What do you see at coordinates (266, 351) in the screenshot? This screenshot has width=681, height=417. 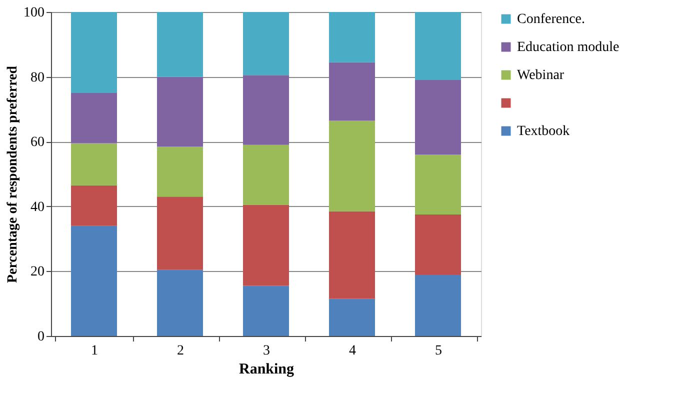 I see `x-tick-label: 3` at bounding box center [266, 351].